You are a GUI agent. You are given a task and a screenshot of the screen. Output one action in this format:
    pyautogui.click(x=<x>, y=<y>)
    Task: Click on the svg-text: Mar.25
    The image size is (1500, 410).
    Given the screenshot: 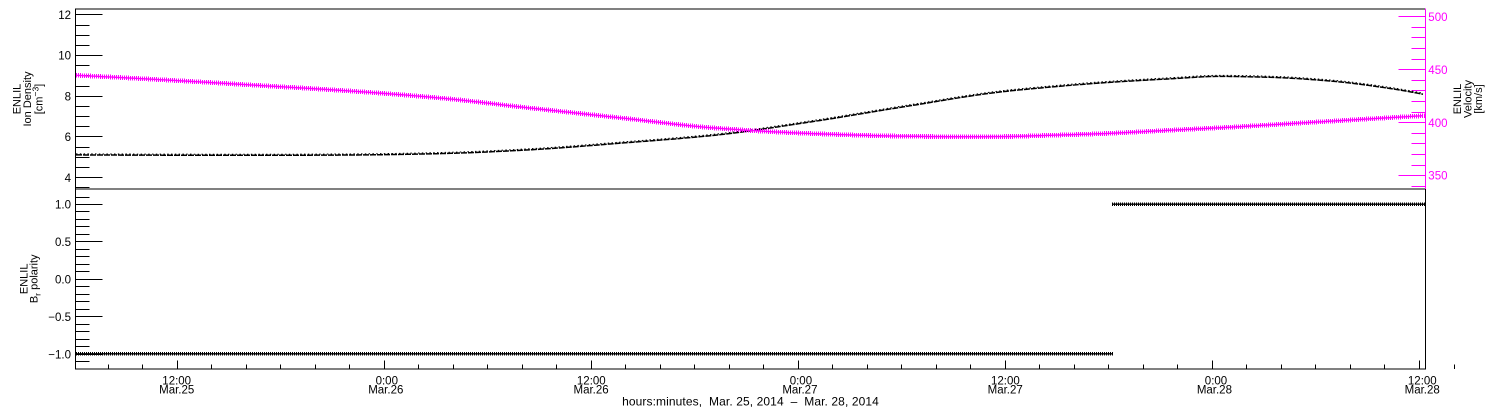 What is the action you would take?
    pyautogui.click(x=176, y=391)
    